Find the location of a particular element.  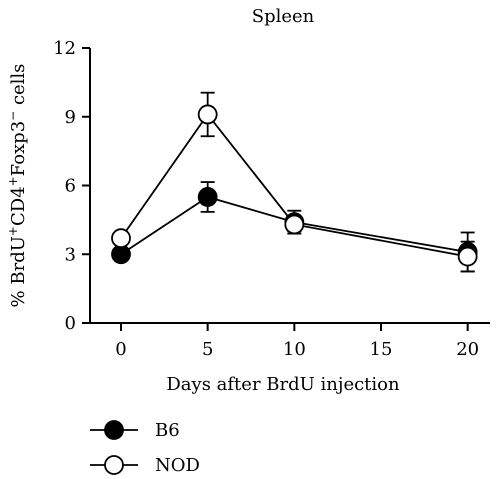

x-axis-title: Days after BrdU injection is located at coordinates (283, 384).